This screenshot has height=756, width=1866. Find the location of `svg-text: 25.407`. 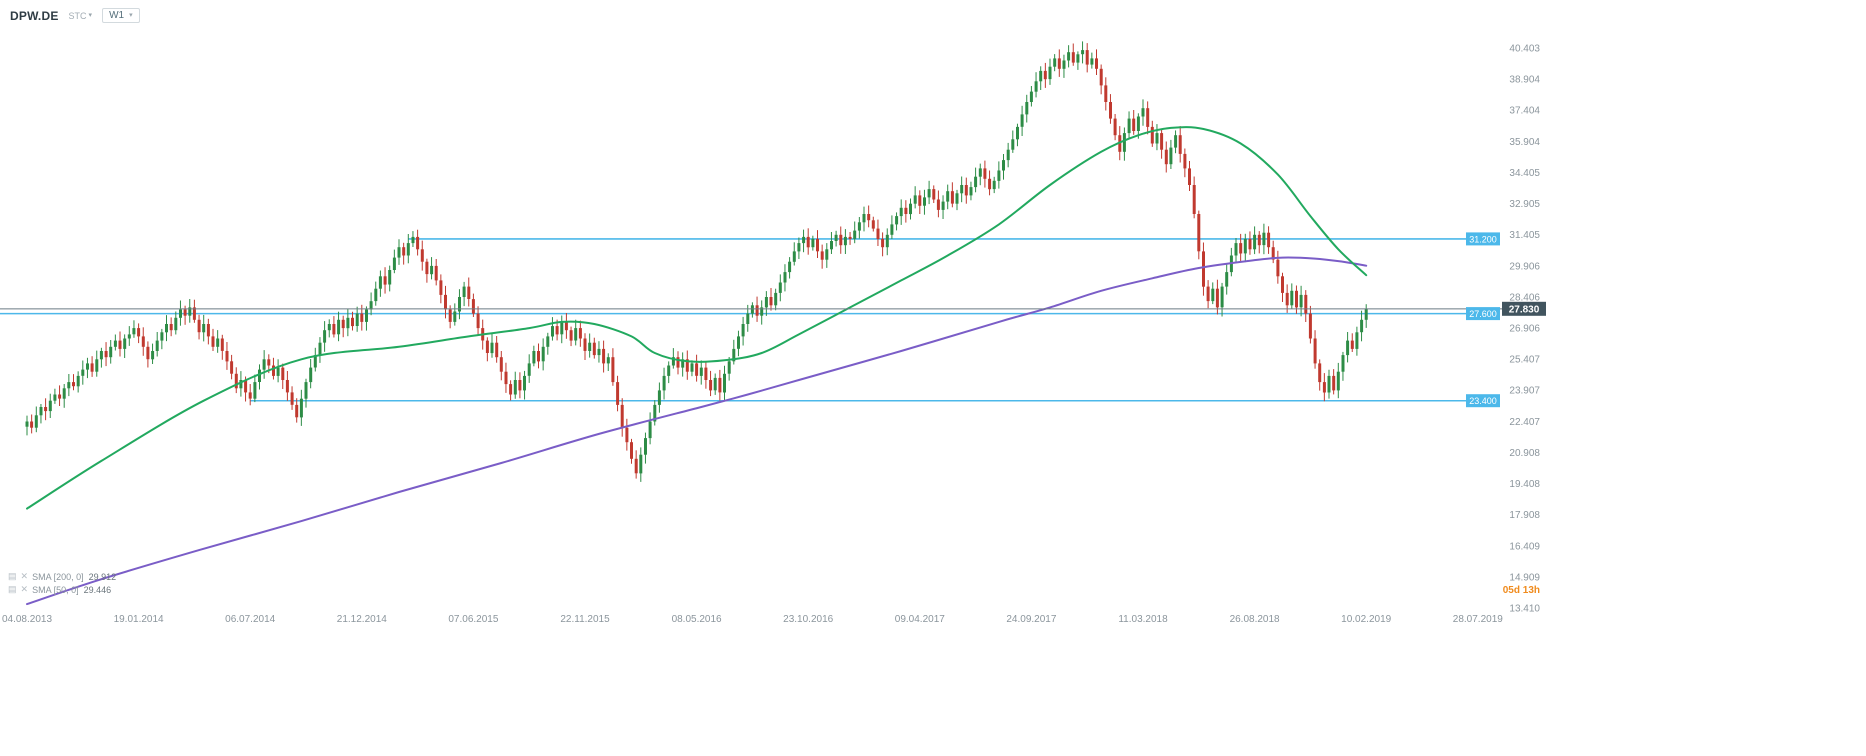

svg-text: 25.407 is located at coordinates (1524, 360).